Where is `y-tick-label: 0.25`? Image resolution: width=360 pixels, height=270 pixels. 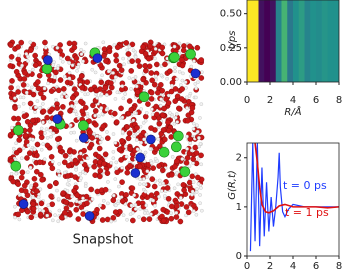
y-tick-label: 0.25 is located at coordinates (231, 48).